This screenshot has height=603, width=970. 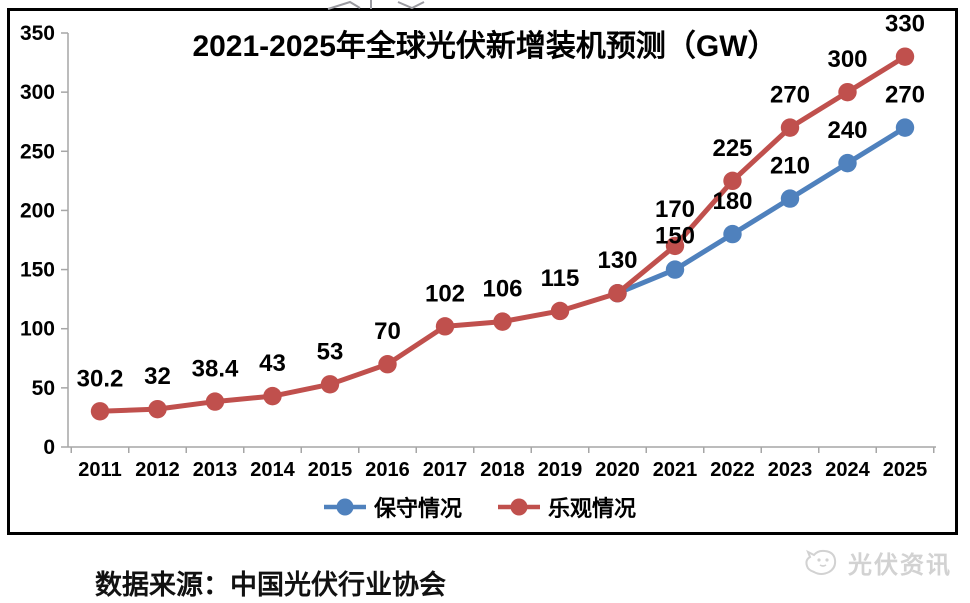 What do you see at coordinates (344, 507) in the screenshot?
I see `legend-marker-conservative-icon` at bounding box center [344, 507].